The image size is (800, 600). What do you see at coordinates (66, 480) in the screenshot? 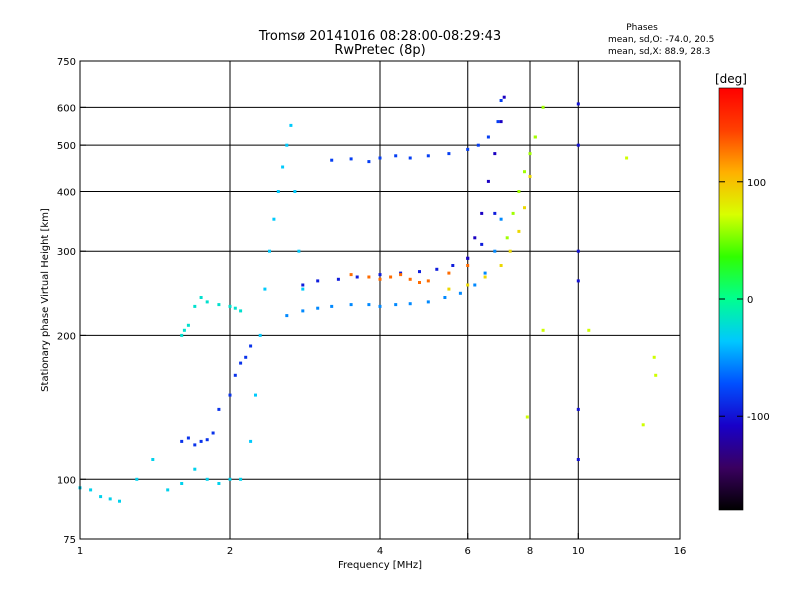
I see `y-tick-label: 100` at bounding box center [66, 480].